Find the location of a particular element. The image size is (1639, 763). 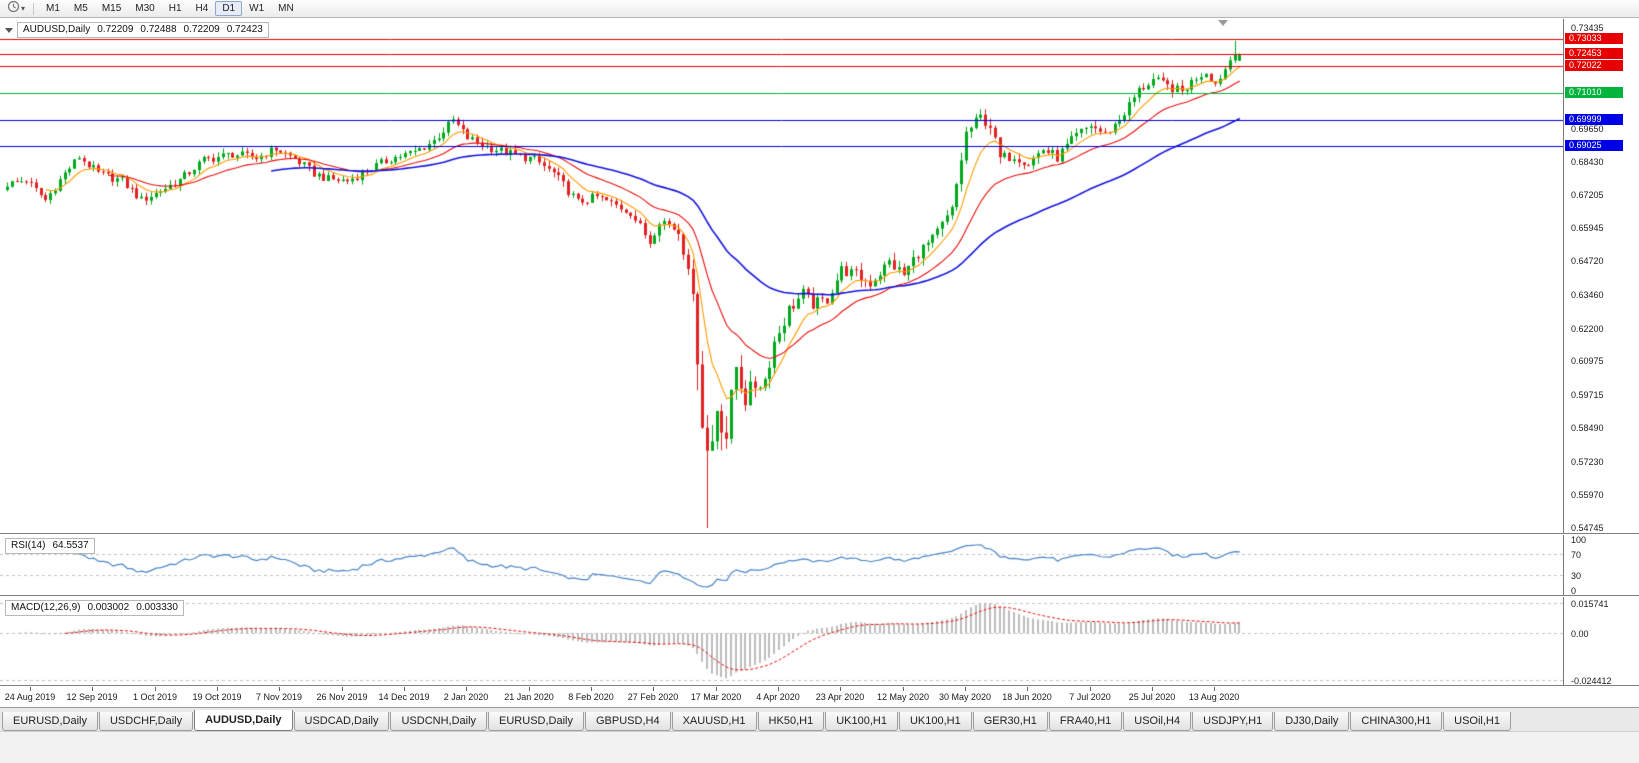

rsi-label: RSI(14) is located at coordinates (28, 545).